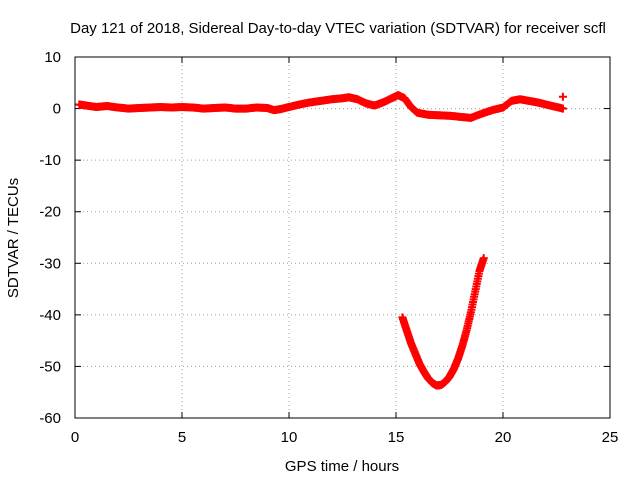 This screenshot has height=480, width=640. What do you see at coordinates (396, 437) in the screenshot?
I see `x-tick-label: 15` at bounding box center [396, 437].